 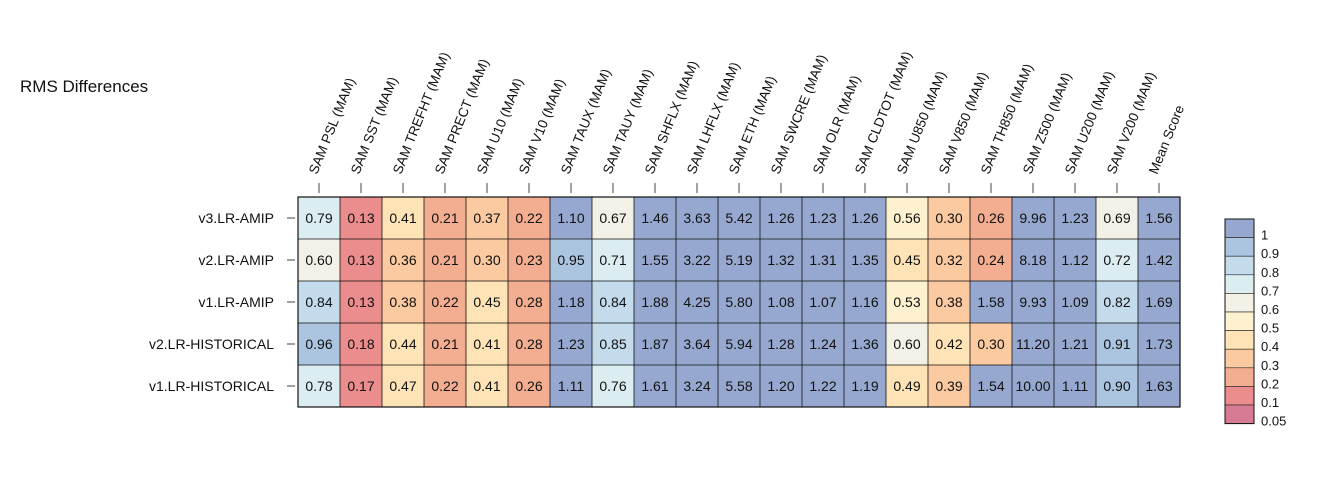 I want to click on cell-value-label: 0.69, so click(x=1116, y=218).